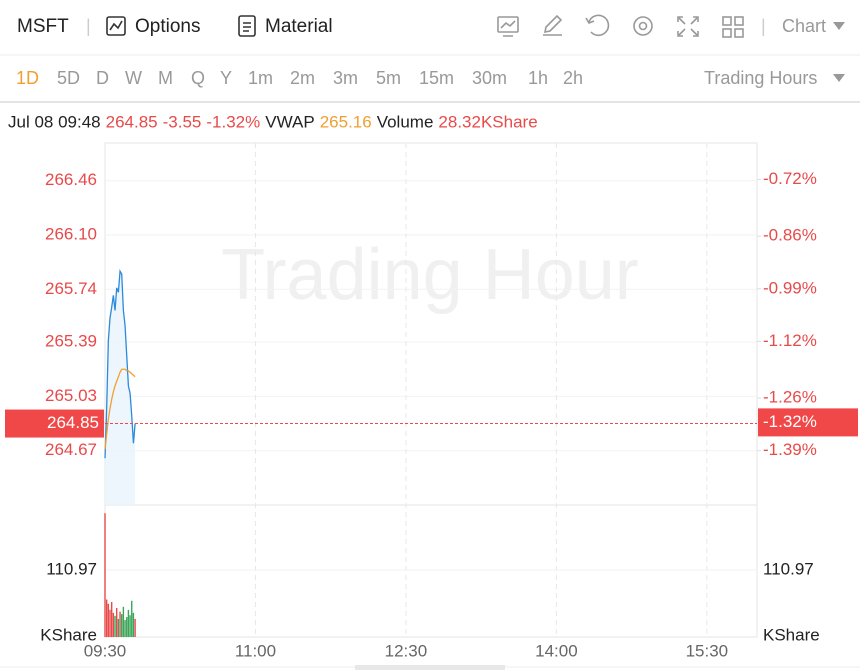 The width and height of the screenshot is (860, 671). Describe the element at coordinates (707, 650) in the screenshot. I see `x-tick-label: 15:30` at that location.